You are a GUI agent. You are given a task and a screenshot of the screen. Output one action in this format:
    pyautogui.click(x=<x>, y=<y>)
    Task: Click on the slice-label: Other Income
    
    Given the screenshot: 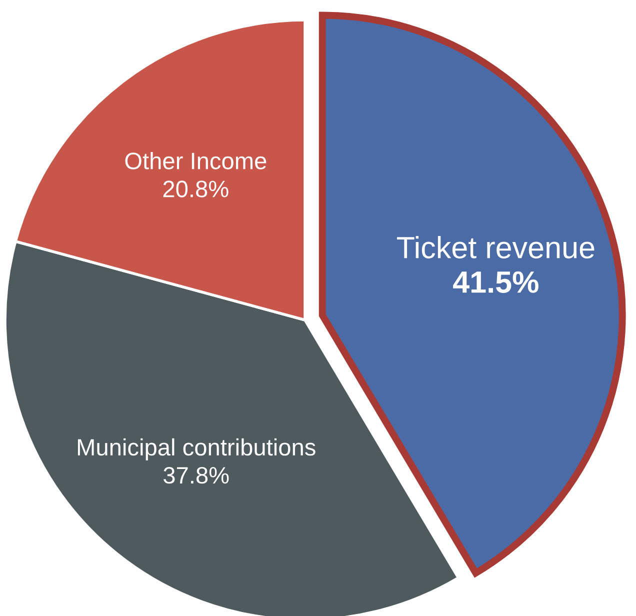 What is the action you would take?
    pyautogui.click(x=195, y=161)
    